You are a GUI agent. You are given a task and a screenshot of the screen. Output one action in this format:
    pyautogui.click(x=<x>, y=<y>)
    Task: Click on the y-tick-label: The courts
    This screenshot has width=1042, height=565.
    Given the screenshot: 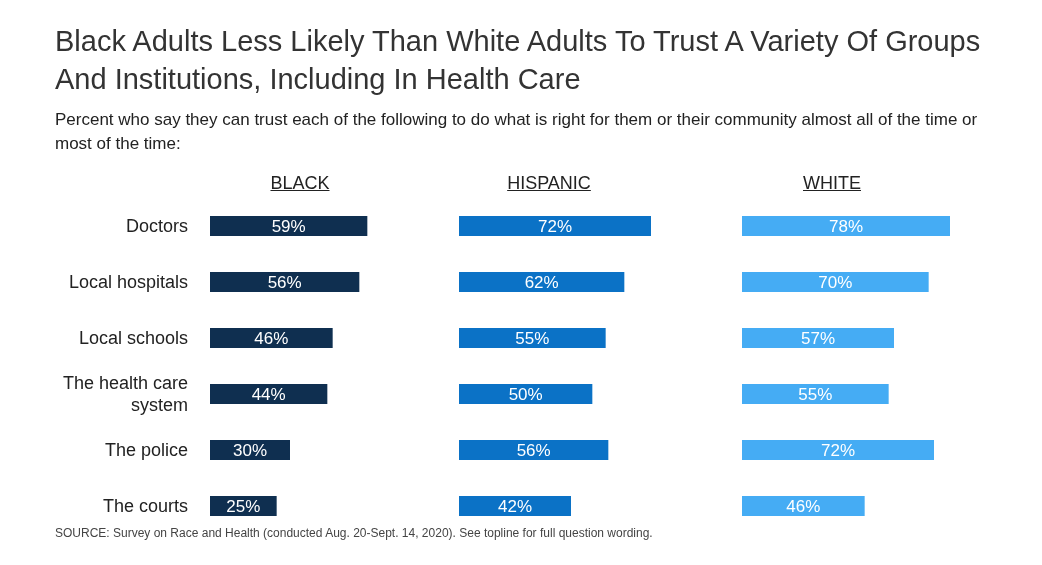 What is the action you would take?
    pyautogui.click(x=145, y=506)
    